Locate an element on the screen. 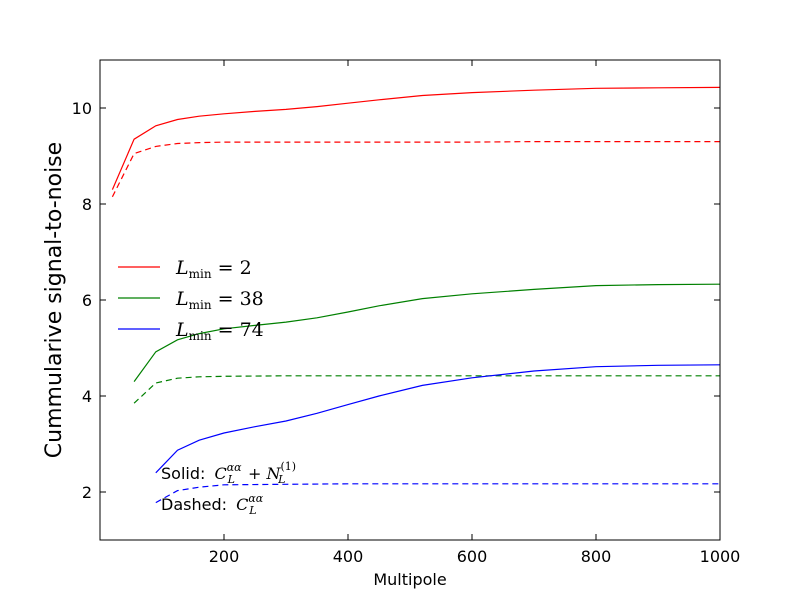 The width and height of the screenshot is (800, 600). series-line-0-solid is located at coordinates (416, 138).